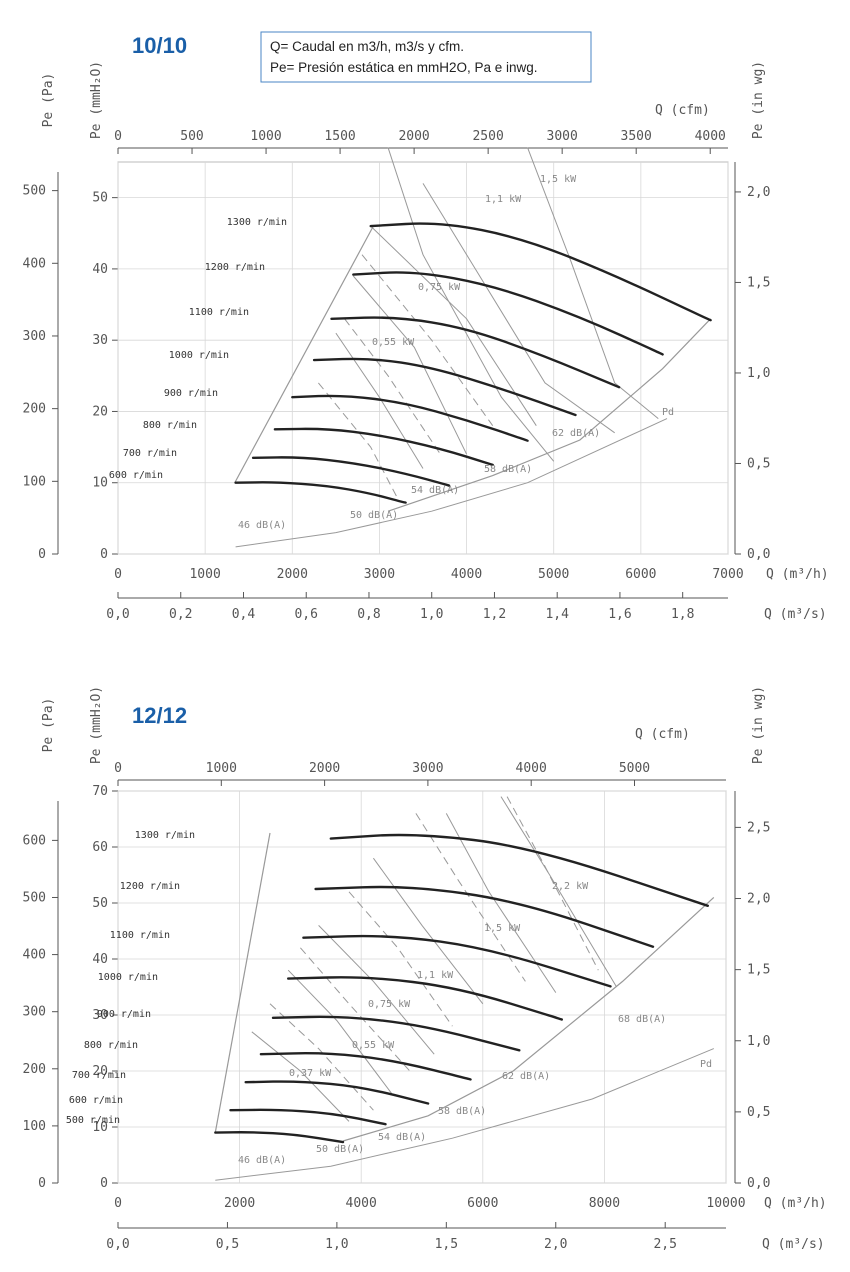 The width and height of the screenshot is (850, 1272). Describe the element at coordinates (557, 614) in the screenshot. I see `bottom2-tick-label: 1,4` at that location.